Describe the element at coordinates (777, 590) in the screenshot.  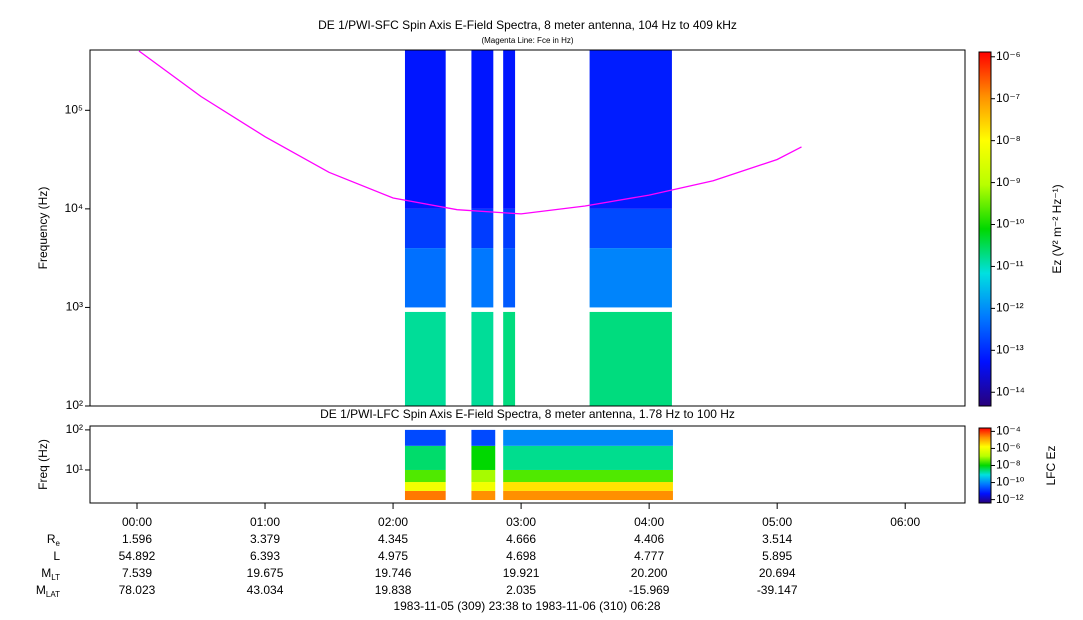
I see `ephemeris-value: -39.147` at that location.